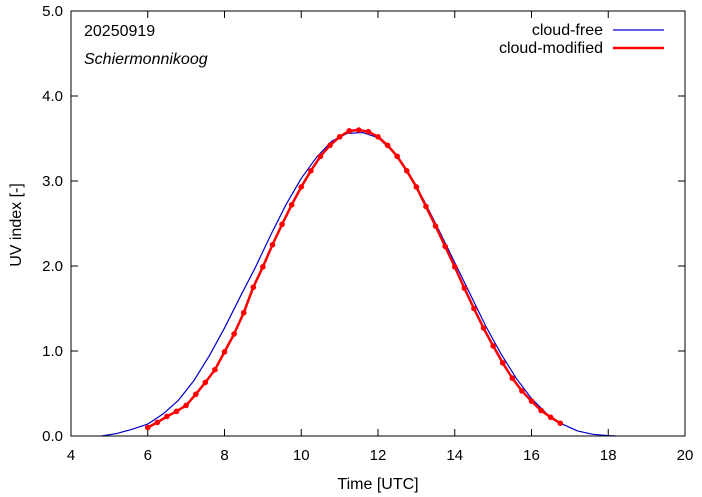 This screenshot has width=702, height=497. I want to click on legend: cloud-free cloud-modified, so click(581, 39).